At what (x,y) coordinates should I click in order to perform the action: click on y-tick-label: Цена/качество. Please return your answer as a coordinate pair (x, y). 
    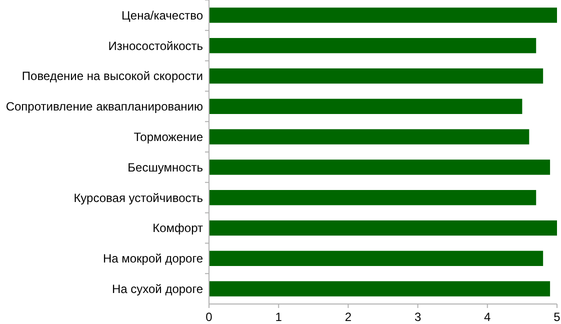
    Looking at the image, I should click on (163, 15).